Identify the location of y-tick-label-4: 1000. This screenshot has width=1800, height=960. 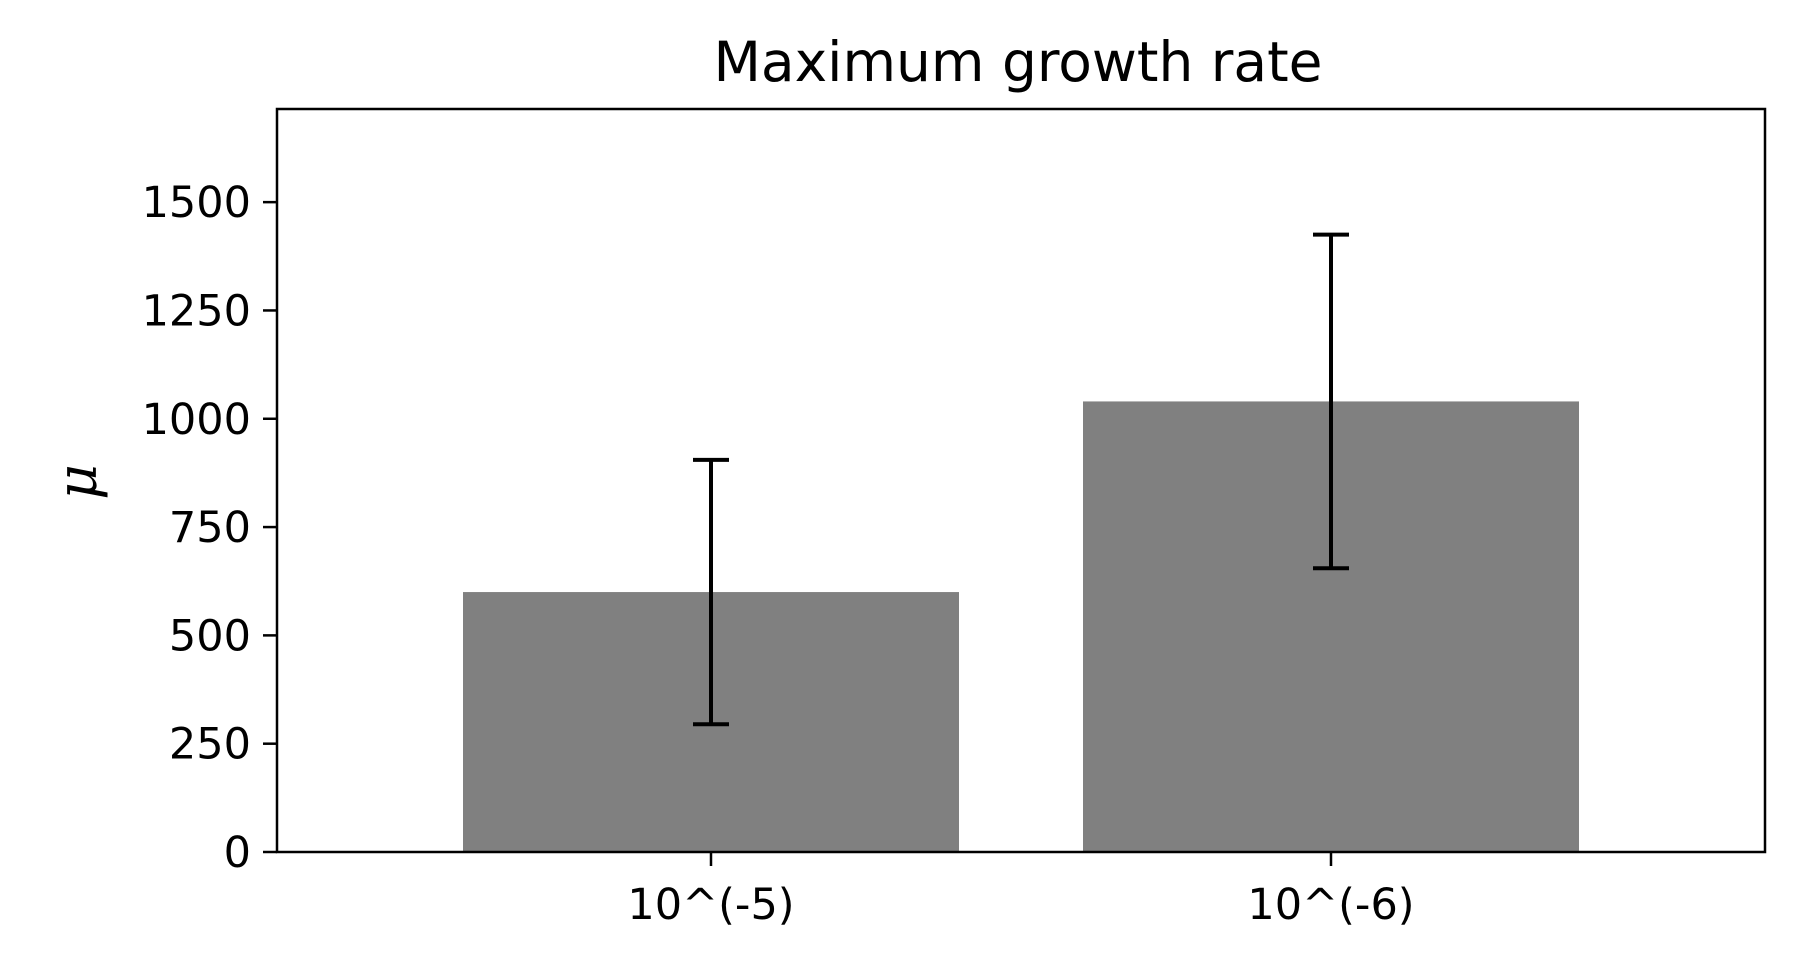
(196, 420).